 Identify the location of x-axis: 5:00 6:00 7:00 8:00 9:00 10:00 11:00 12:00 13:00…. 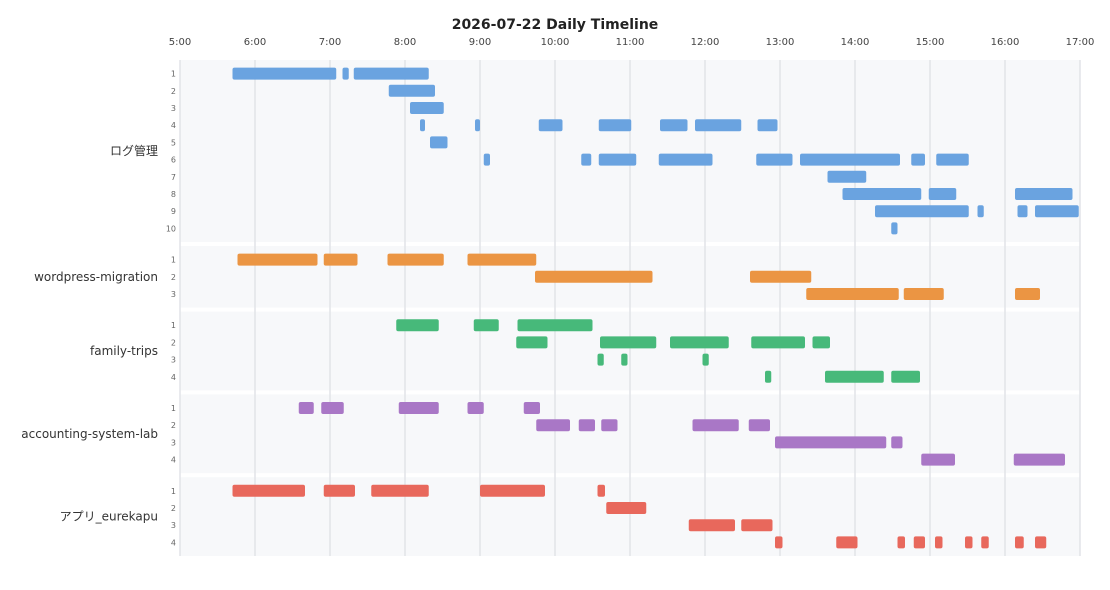
(632, 42).